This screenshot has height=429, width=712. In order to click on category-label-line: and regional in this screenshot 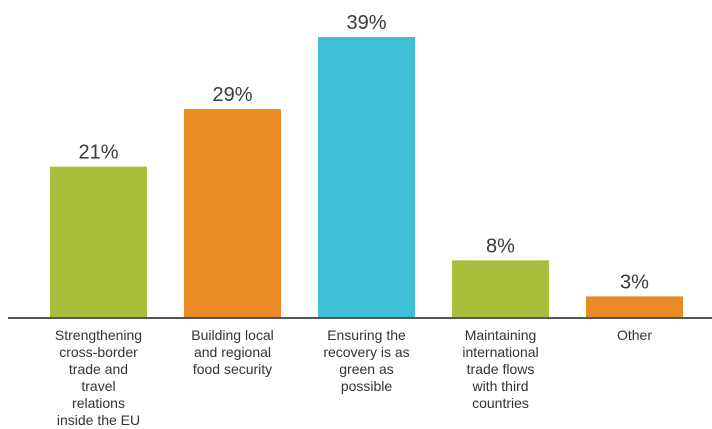, I will do `click(232, 352)`.